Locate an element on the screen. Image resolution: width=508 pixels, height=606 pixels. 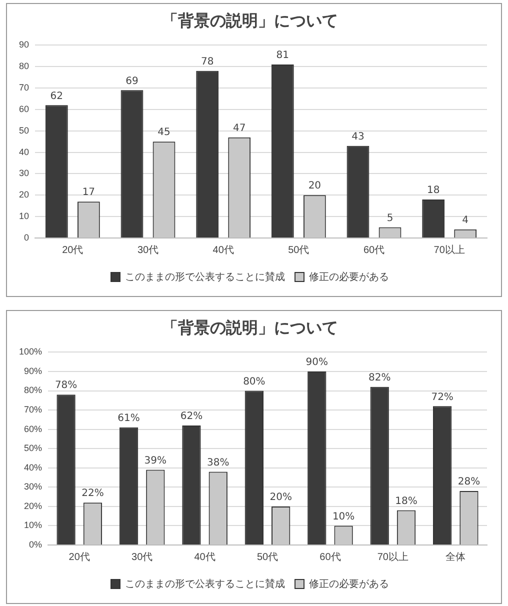
y-tick-label: 70 is located at coordinates (24, 87).